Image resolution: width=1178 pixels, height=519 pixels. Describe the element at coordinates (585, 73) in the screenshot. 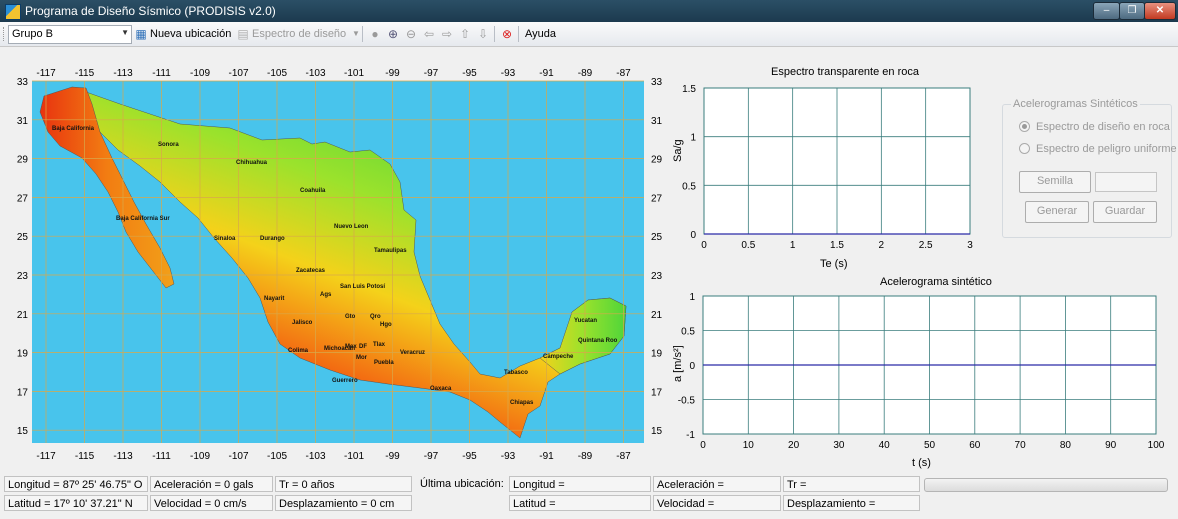

I see `map-x-tick-label: -89` at that location.